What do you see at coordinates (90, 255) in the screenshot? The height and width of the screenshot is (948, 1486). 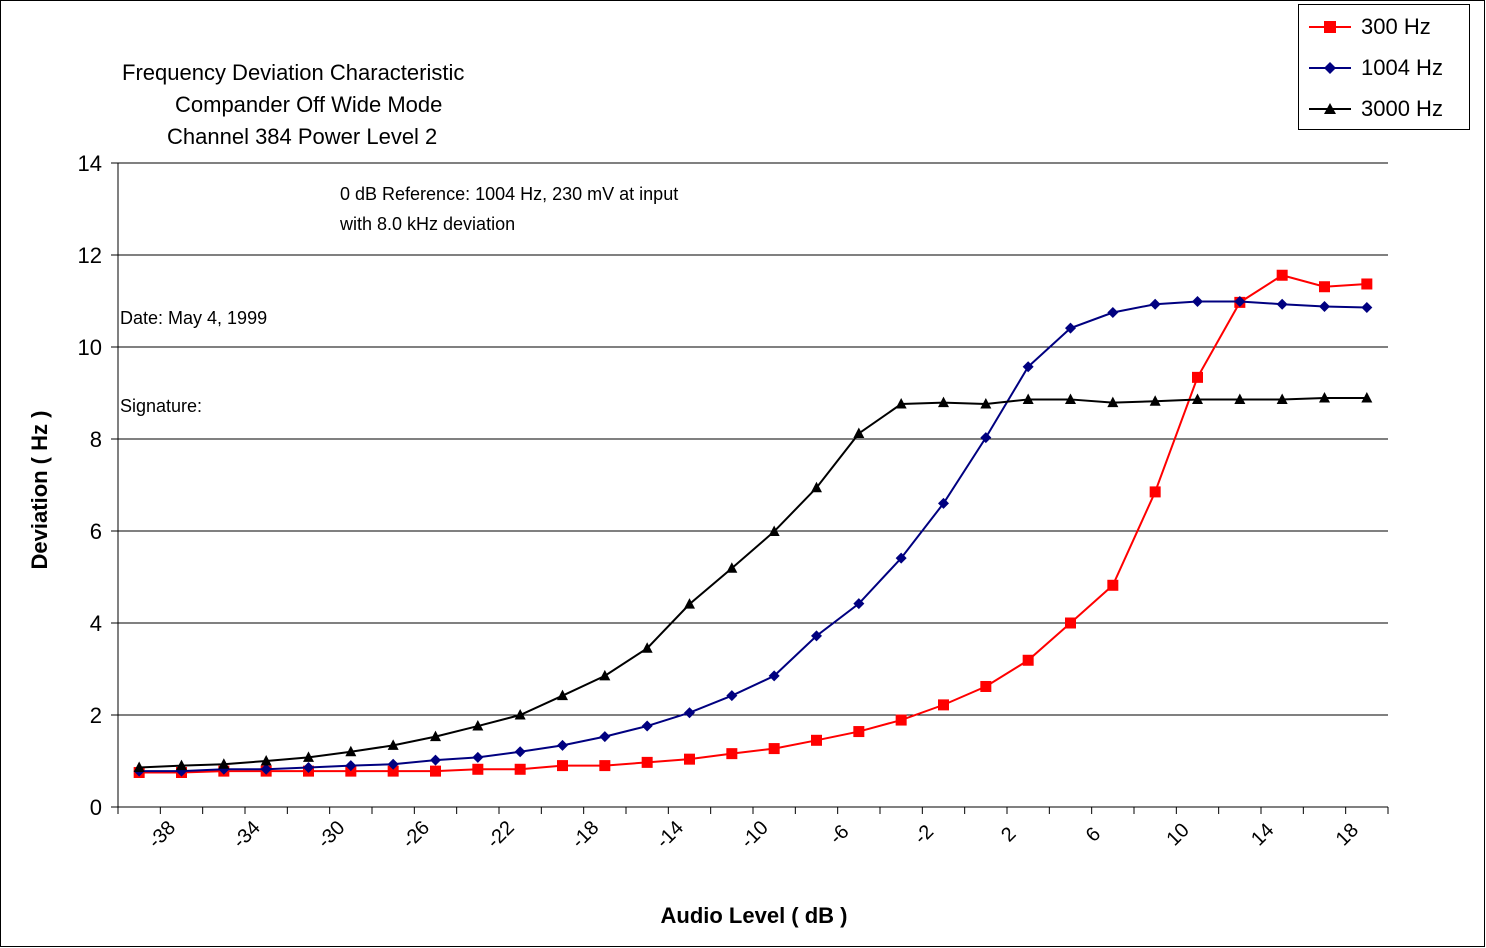 I see `y-tick-label: 12` at bounding box center [90, 255].